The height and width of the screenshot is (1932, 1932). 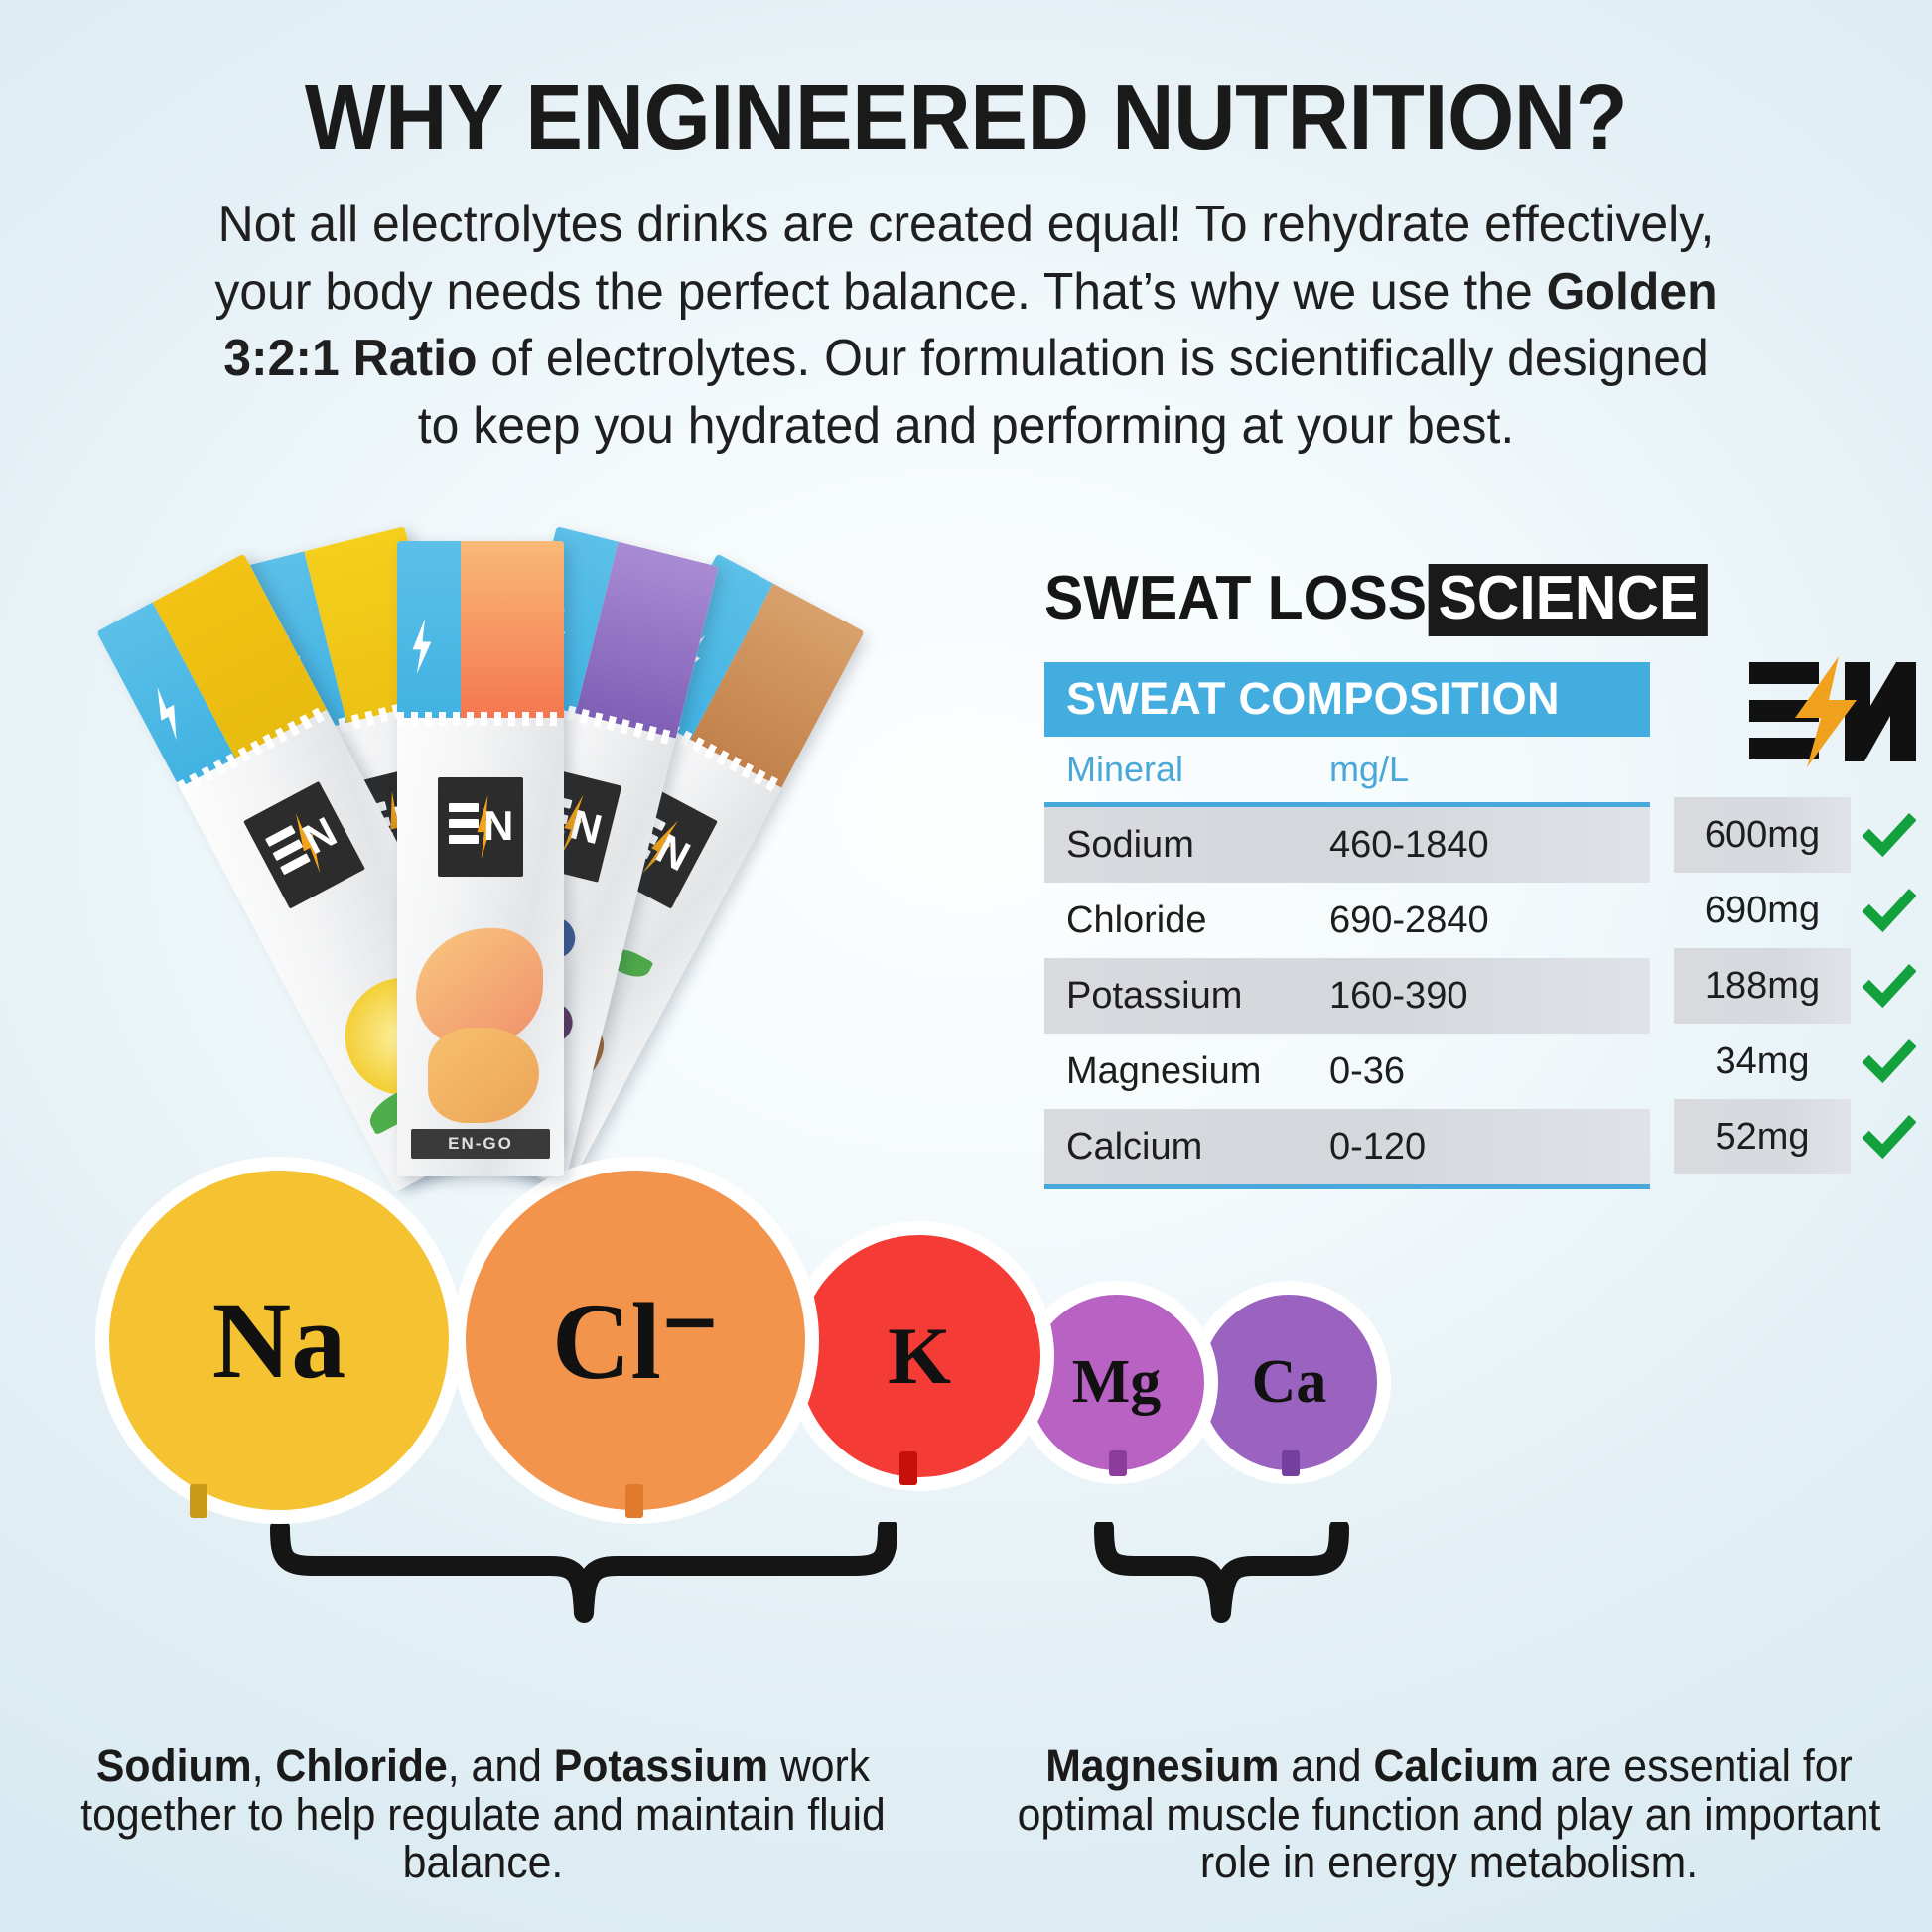 I want to click on amount-row: 600mg, so click(x=1795, y=835).